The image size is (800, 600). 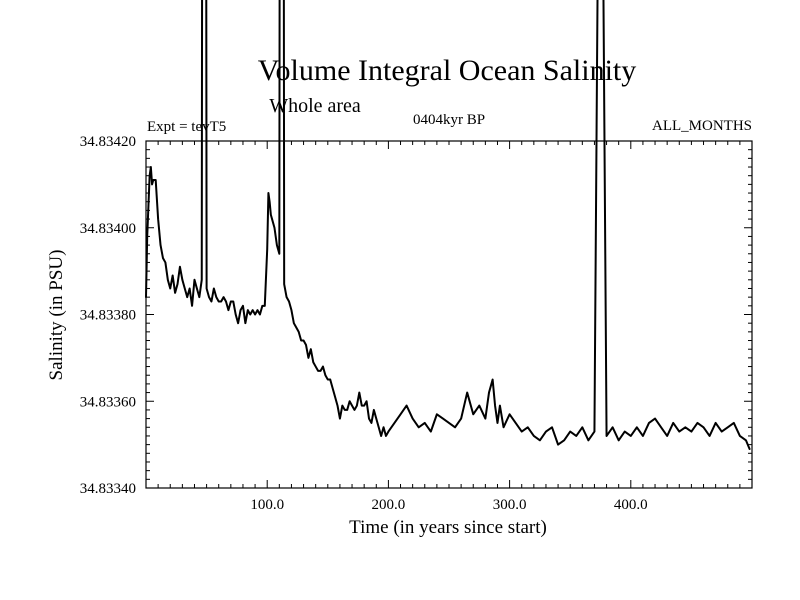 What do you see at coordinates (631, 505) in the screenshot?
I see `x-tick-label: 400.0` at bounding box center [631, 505].